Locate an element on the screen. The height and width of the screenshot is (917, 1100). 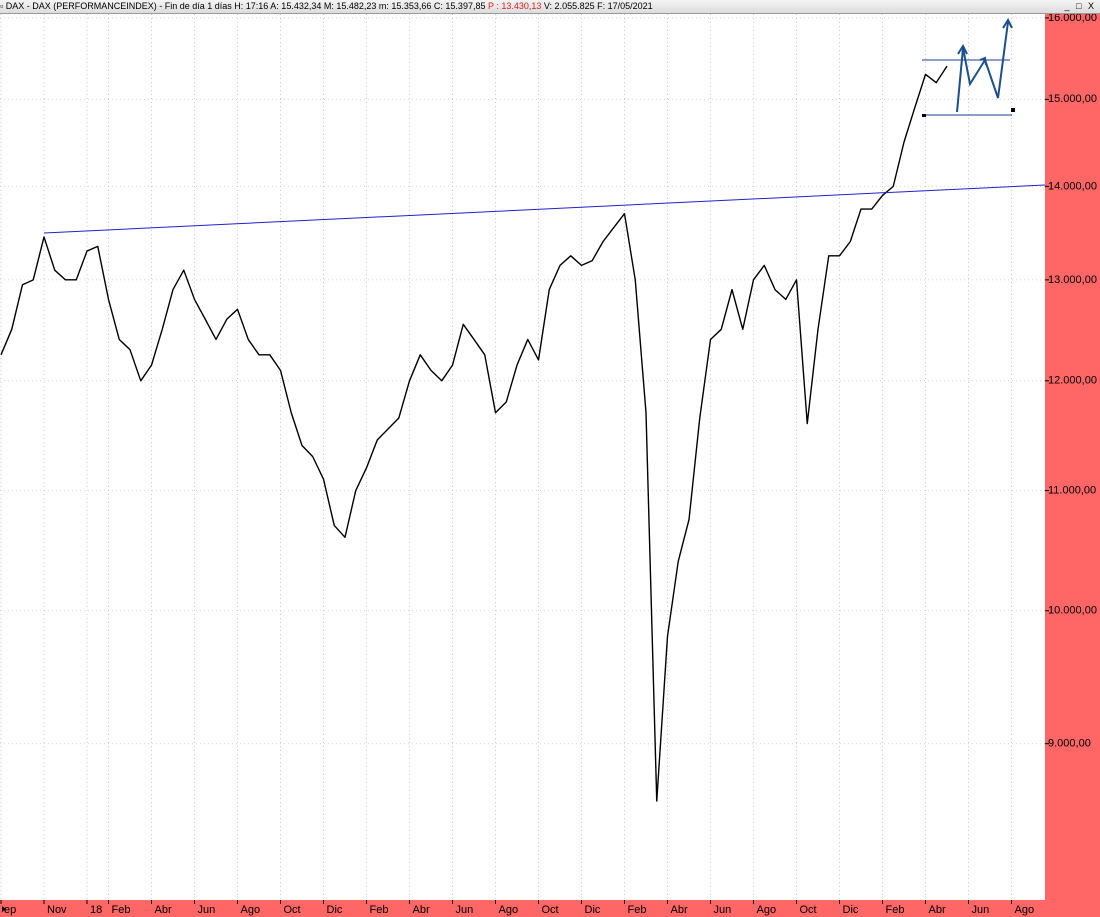
window-controls: _ □ X is located at coordinates (1080, 6).